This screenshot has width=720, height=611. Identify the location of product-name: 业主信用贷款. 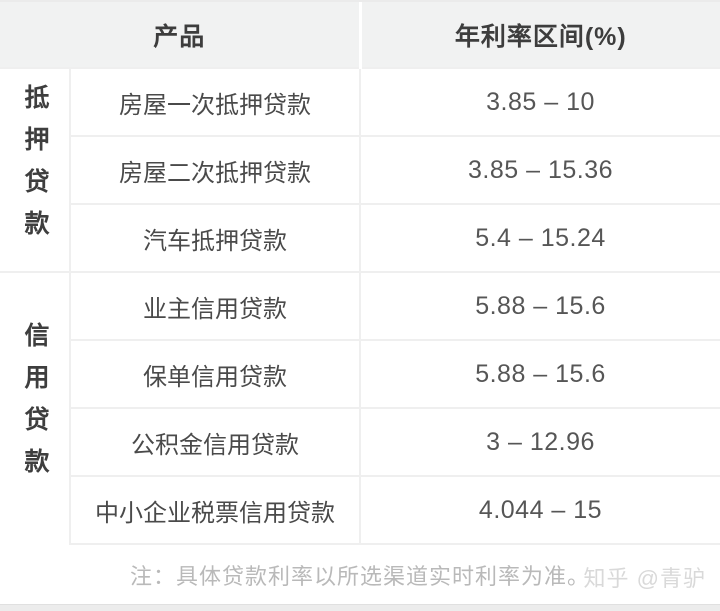
(216, 305).